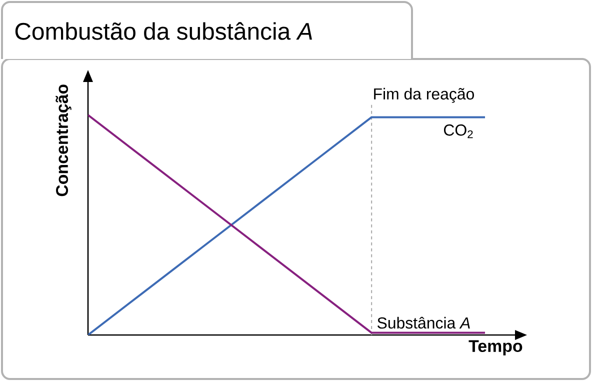 The image size is (592, 381). I want to click on chart-title: Combustão da substância A, so click(163, 31).